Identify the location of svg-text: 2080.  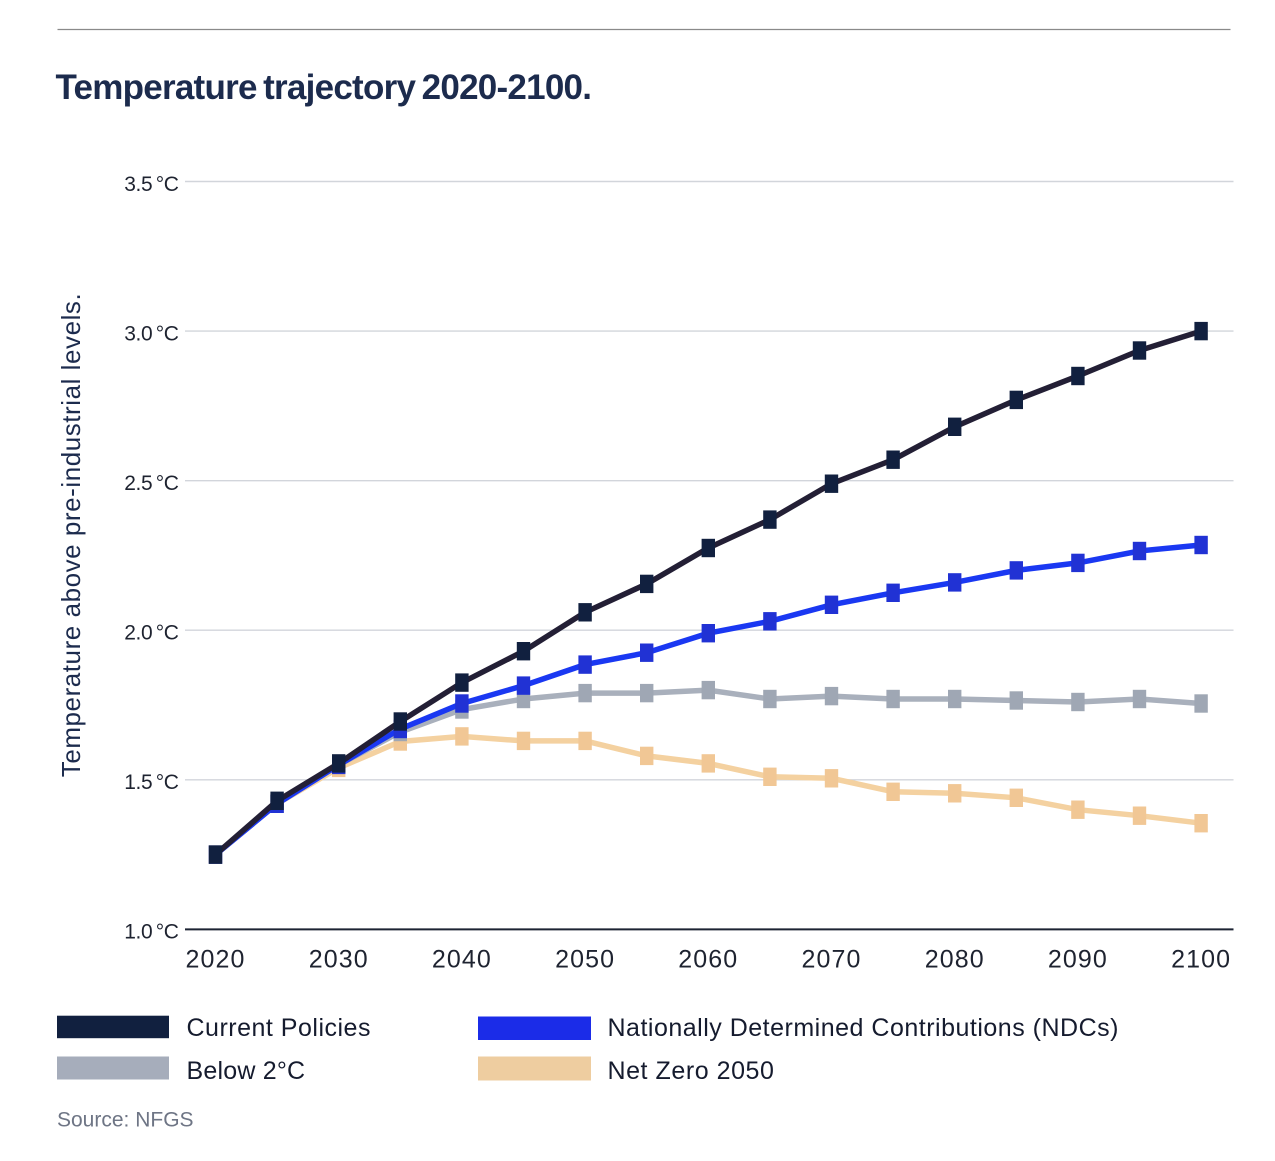
(955, 960).